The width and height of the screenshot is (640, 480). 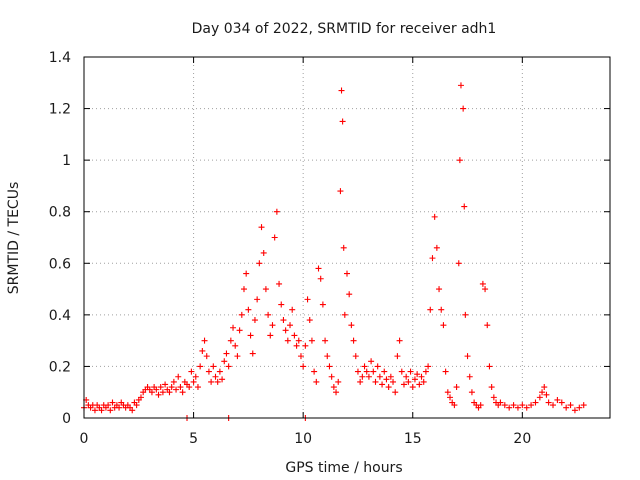 What do you see at coordinates (60, 367) in the screenshot?
I see `y-tick-label: 0.2` at bounding box center [60, 367].